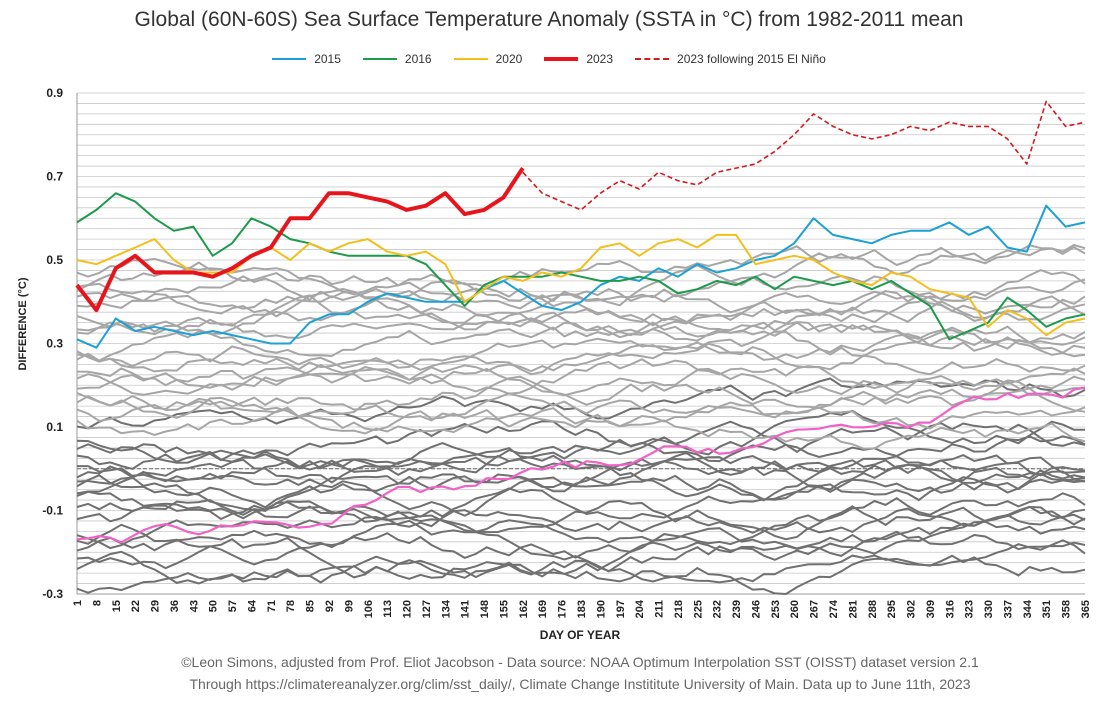 This screenshot has height=702, width=1098. What do you see at coordinates (563, 609) in the screenshot?
I see `x-tick-label: 176` at bounding box center [563, 609].